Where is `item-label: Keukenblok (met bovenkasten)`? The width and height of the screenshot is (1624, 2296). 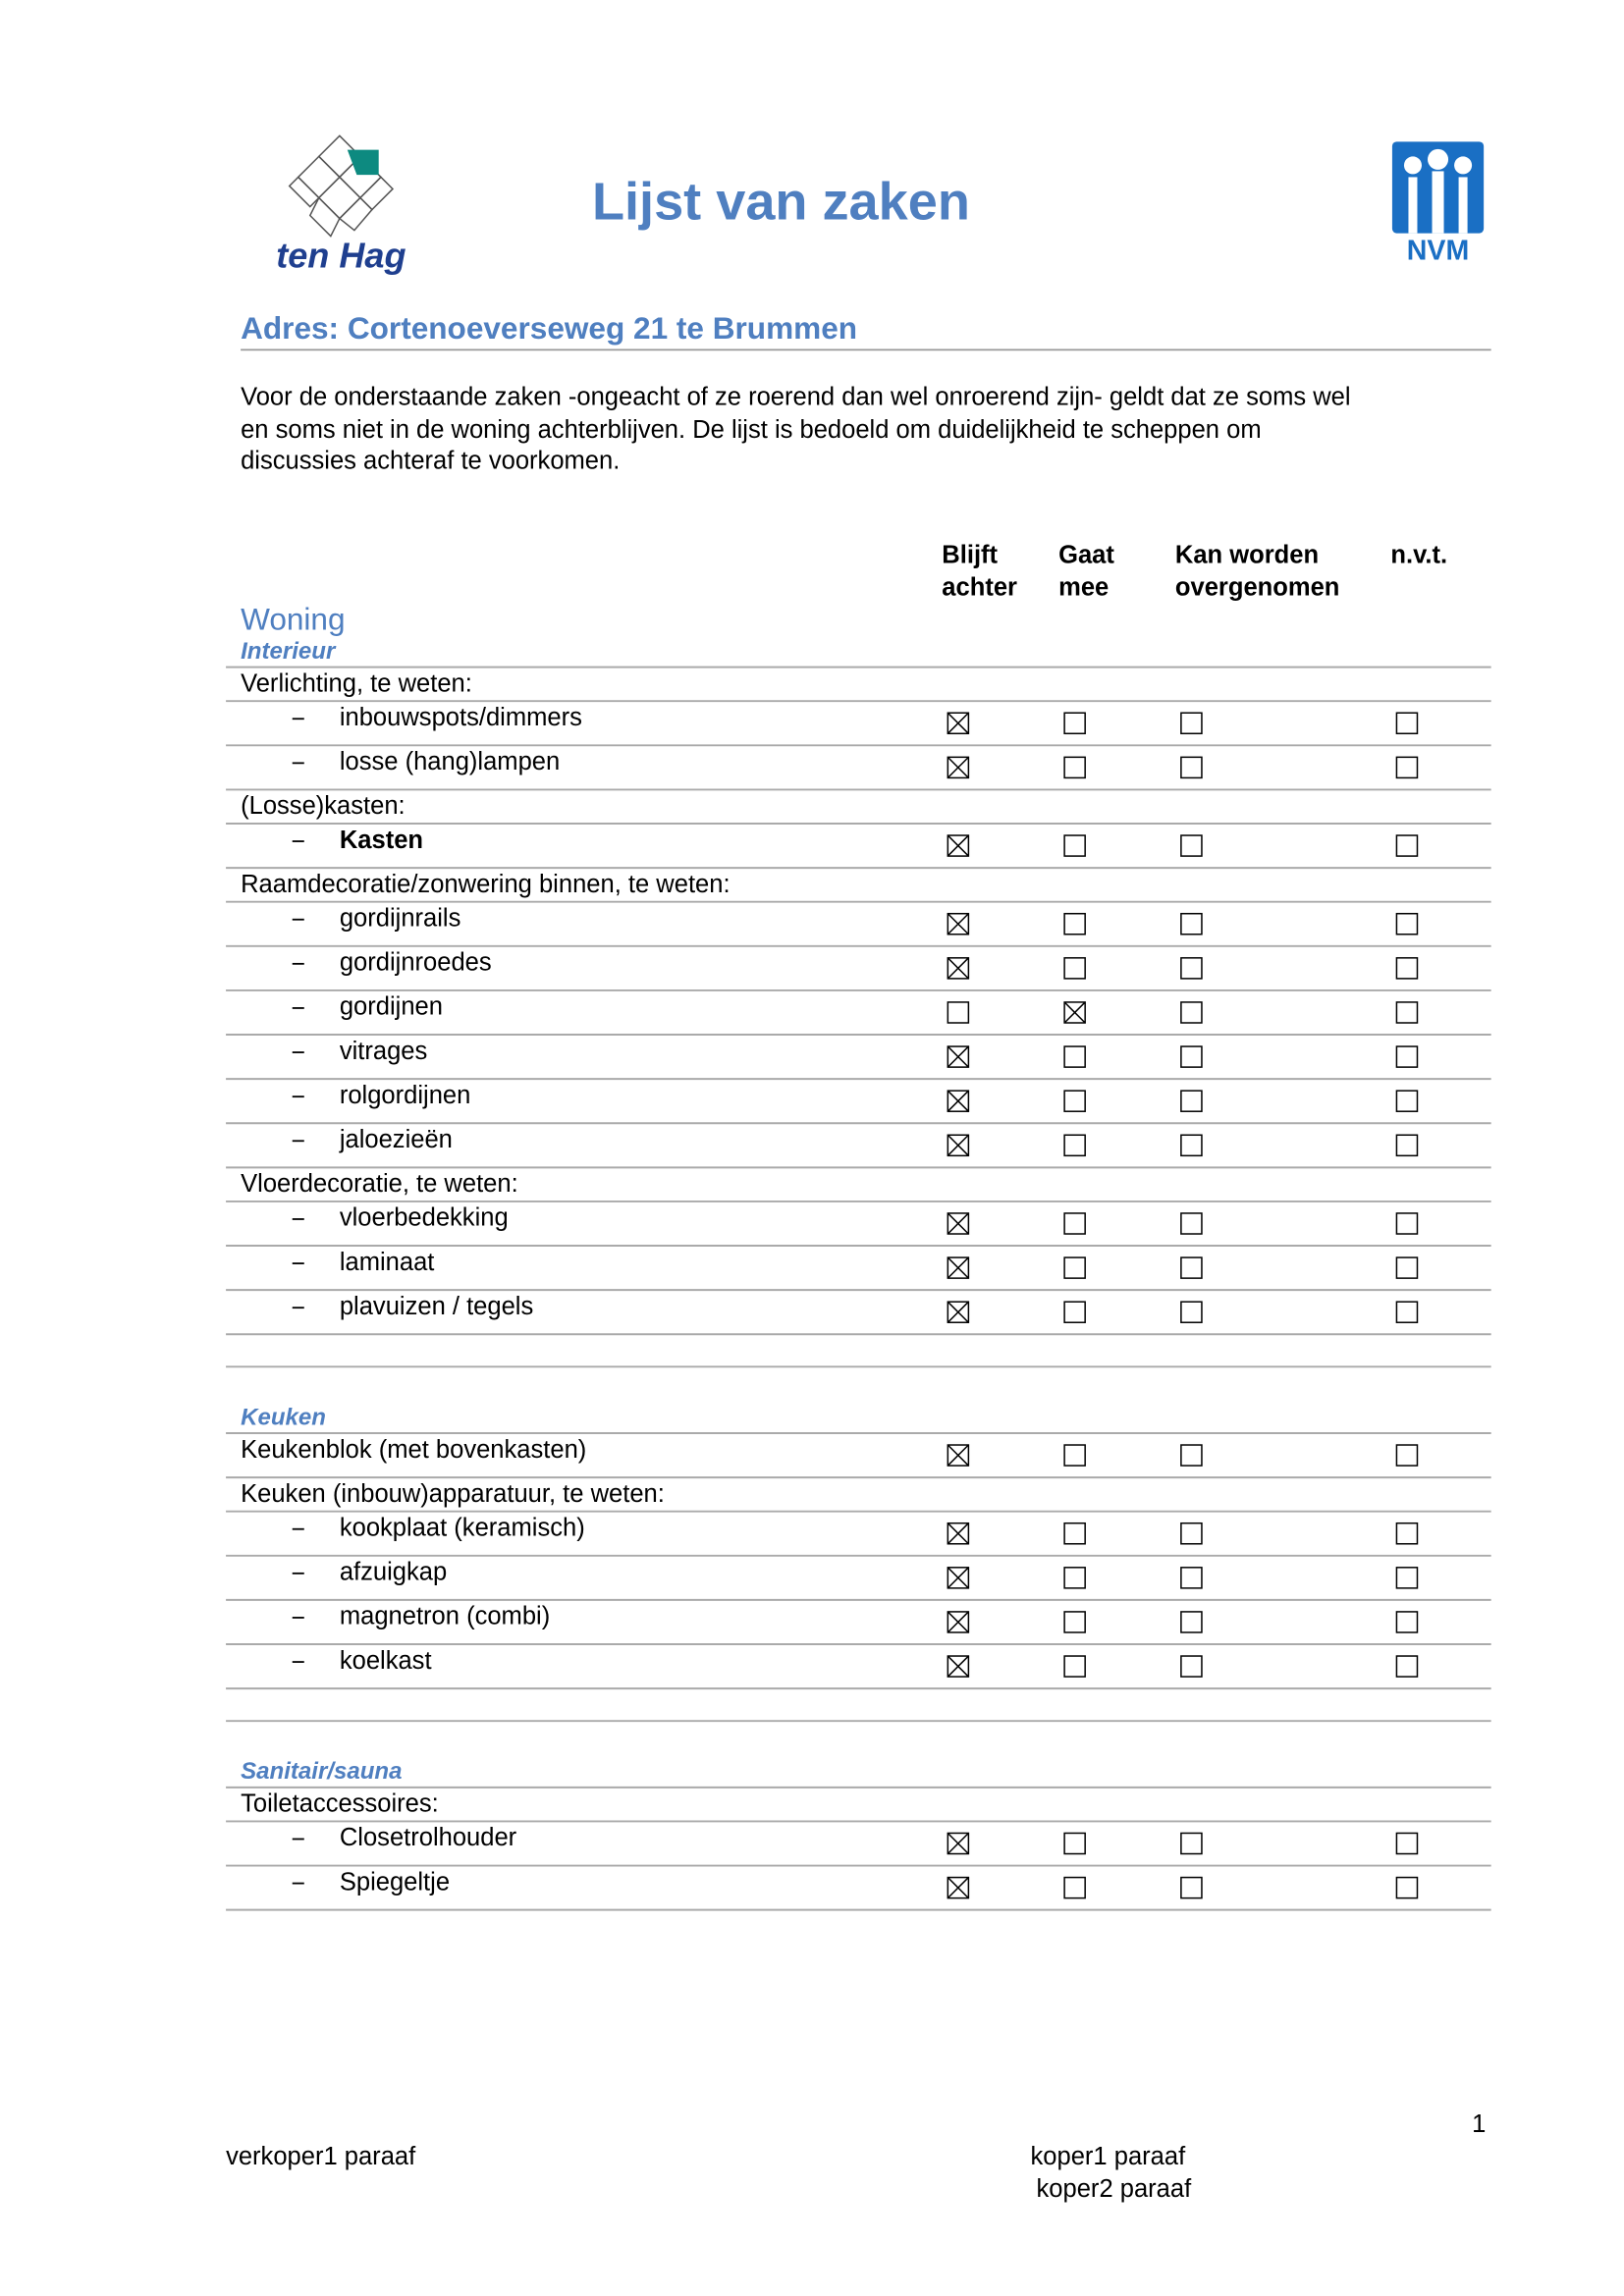
item-label: Keukenblok (met bovenkasten) is located at coordinates (413, 1450).